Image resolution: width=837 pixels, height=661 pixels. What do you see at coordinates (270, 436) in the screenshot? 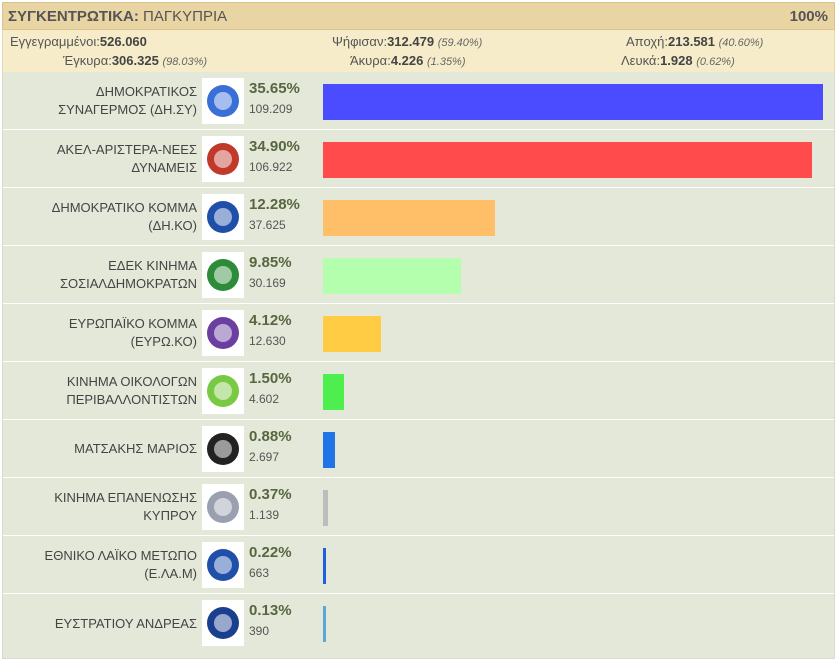
I see `party-percent: 0.88%` at bounding box center [270, 436].